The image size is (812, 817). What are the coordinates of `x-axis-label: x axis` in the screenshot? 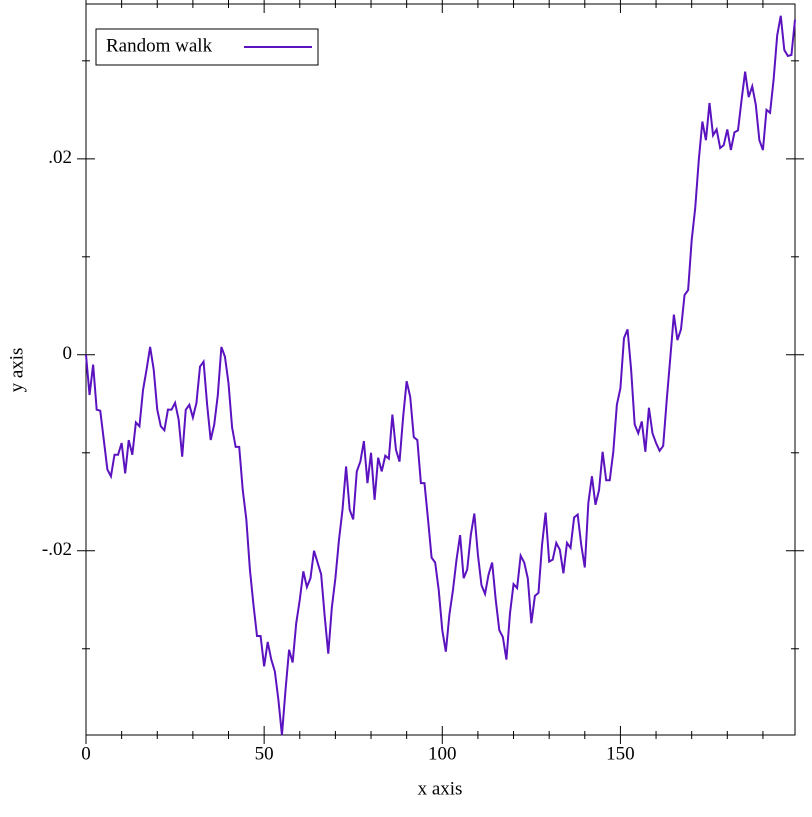 It's located at (440, 788).